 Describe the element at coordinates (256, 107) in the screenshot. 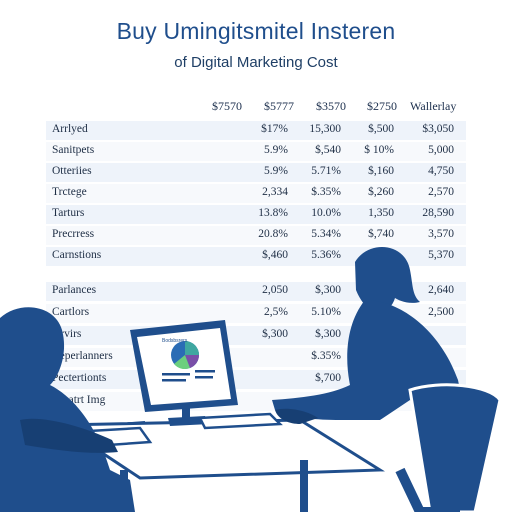

I see `table-header: $7570 $5777 $3570 $2750 Wallerlay` at that location.